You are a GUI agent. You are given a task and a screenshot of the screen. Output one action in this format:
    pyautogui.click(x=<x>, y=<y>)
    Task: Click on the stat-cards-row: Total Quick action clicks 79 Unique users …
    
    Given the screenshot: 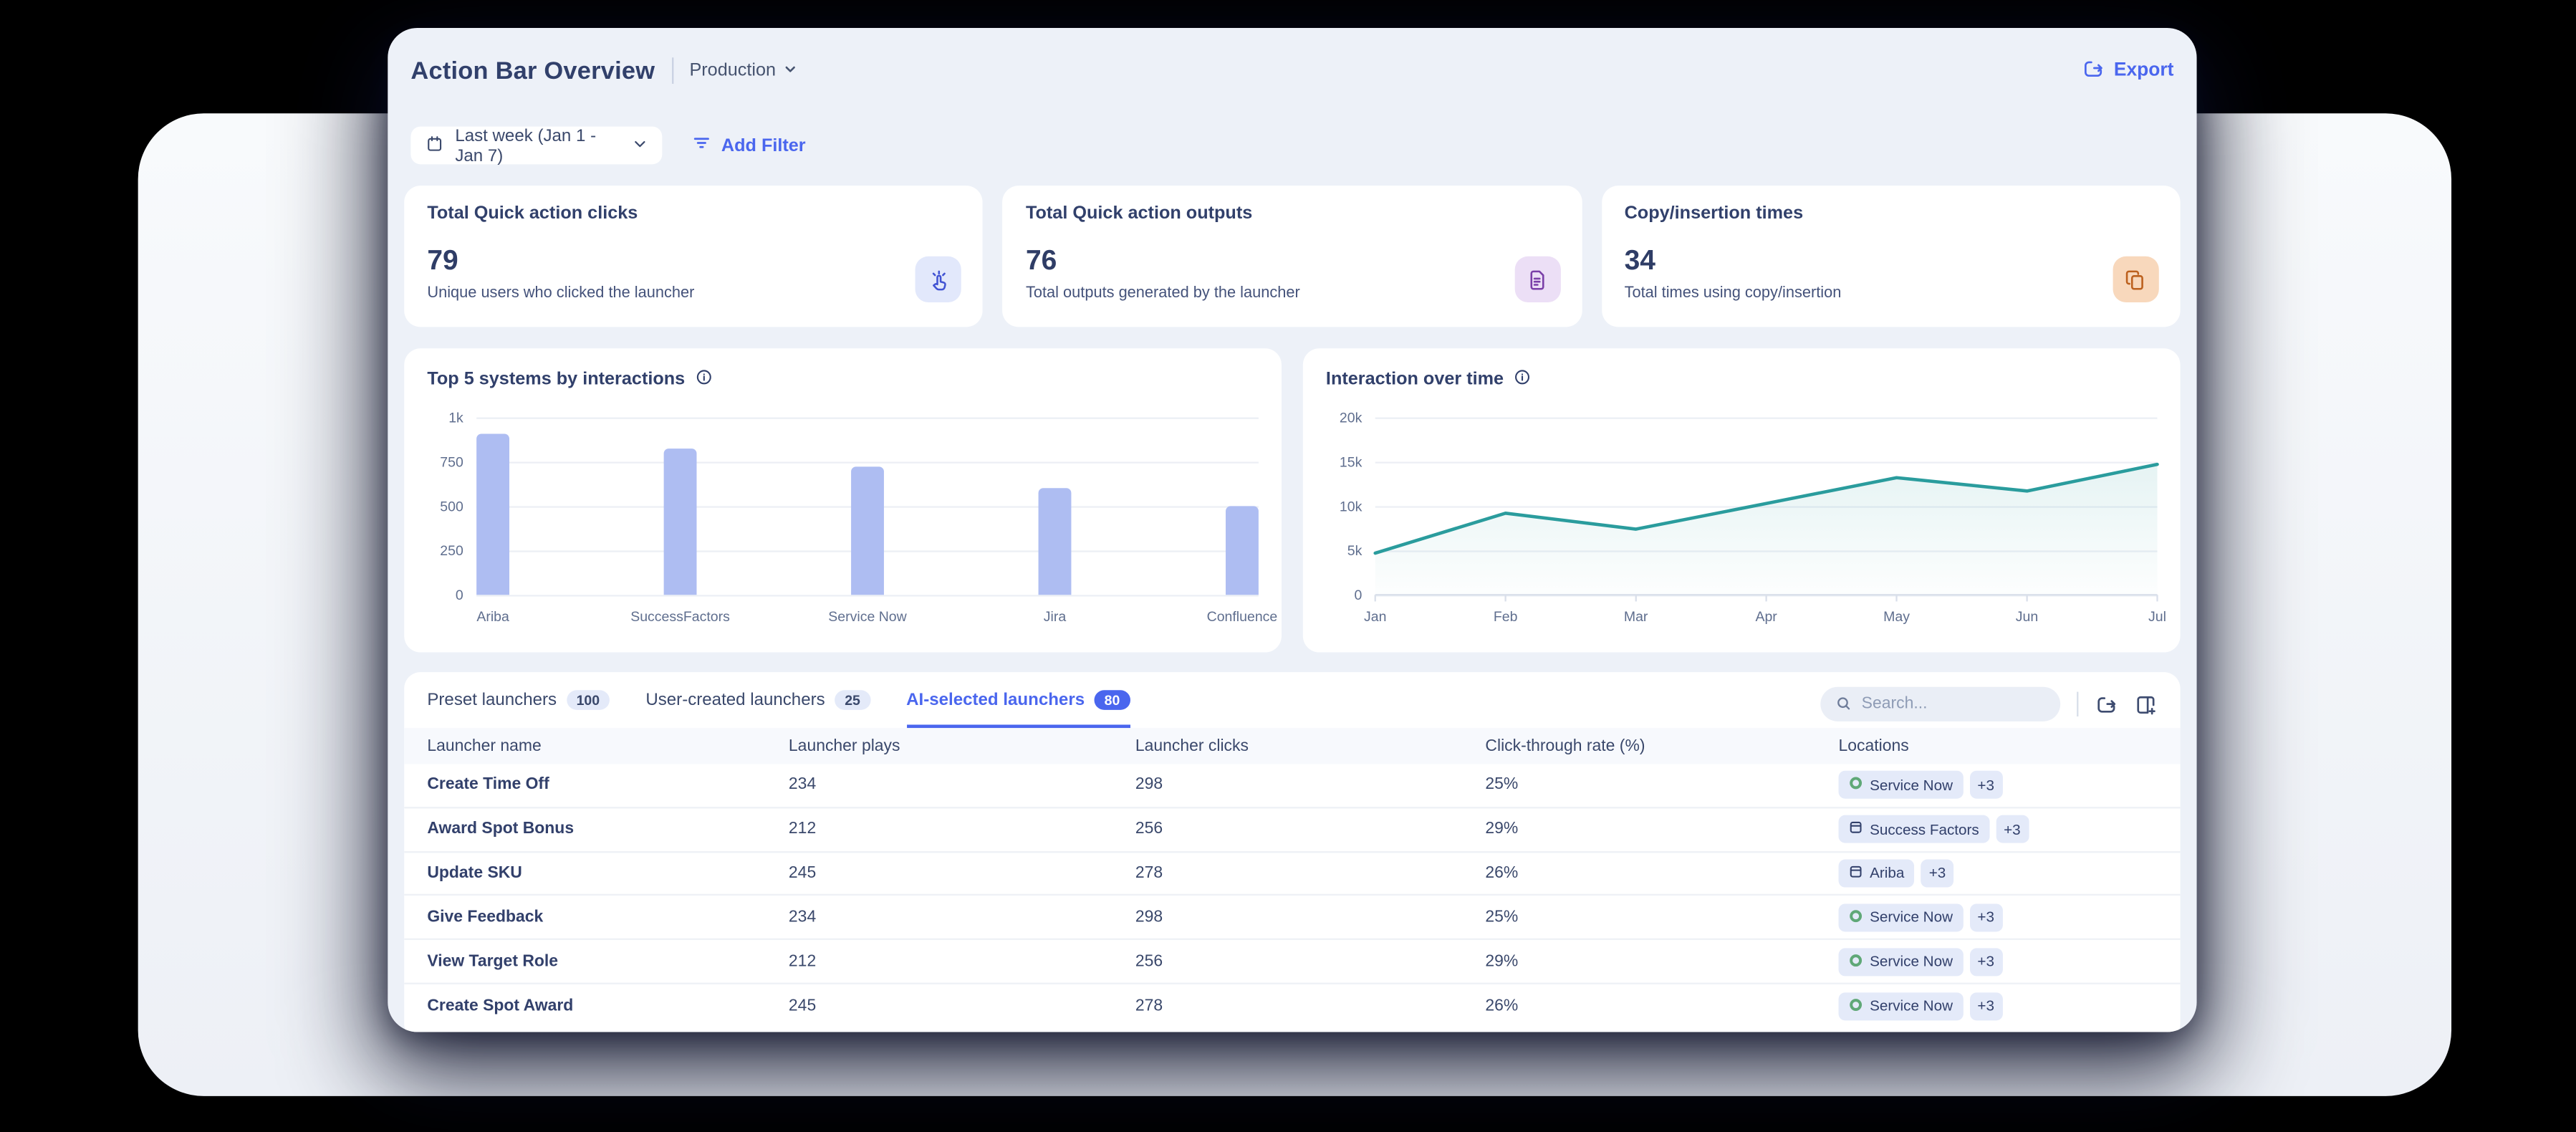 What is the action you would take?
    pyautogui.click(x=1292, y=256)
    